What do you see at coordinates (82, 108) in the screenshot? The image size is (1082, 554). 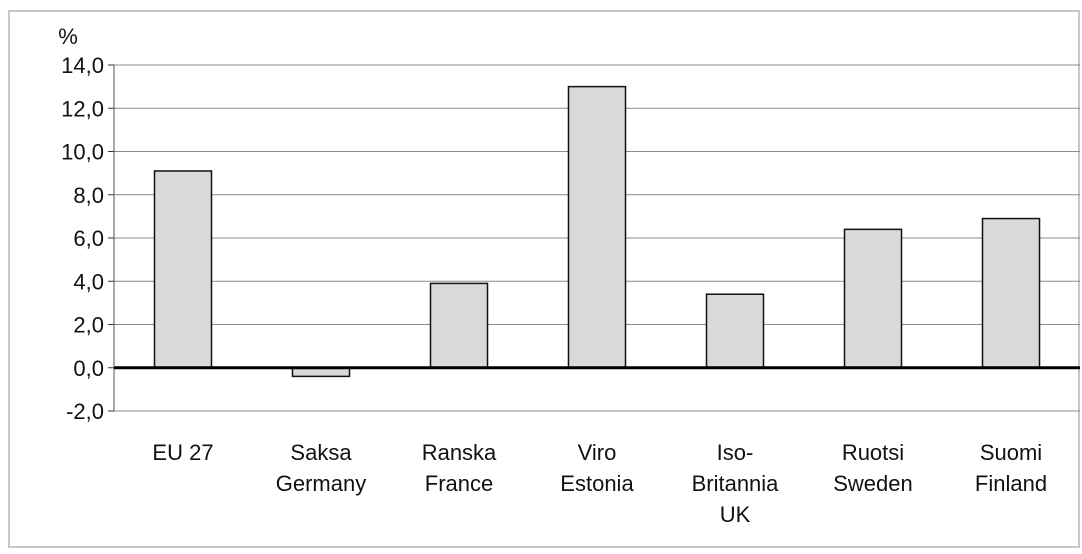 I see `y-tick-label: 12,0` at bounding box center [82, 108].